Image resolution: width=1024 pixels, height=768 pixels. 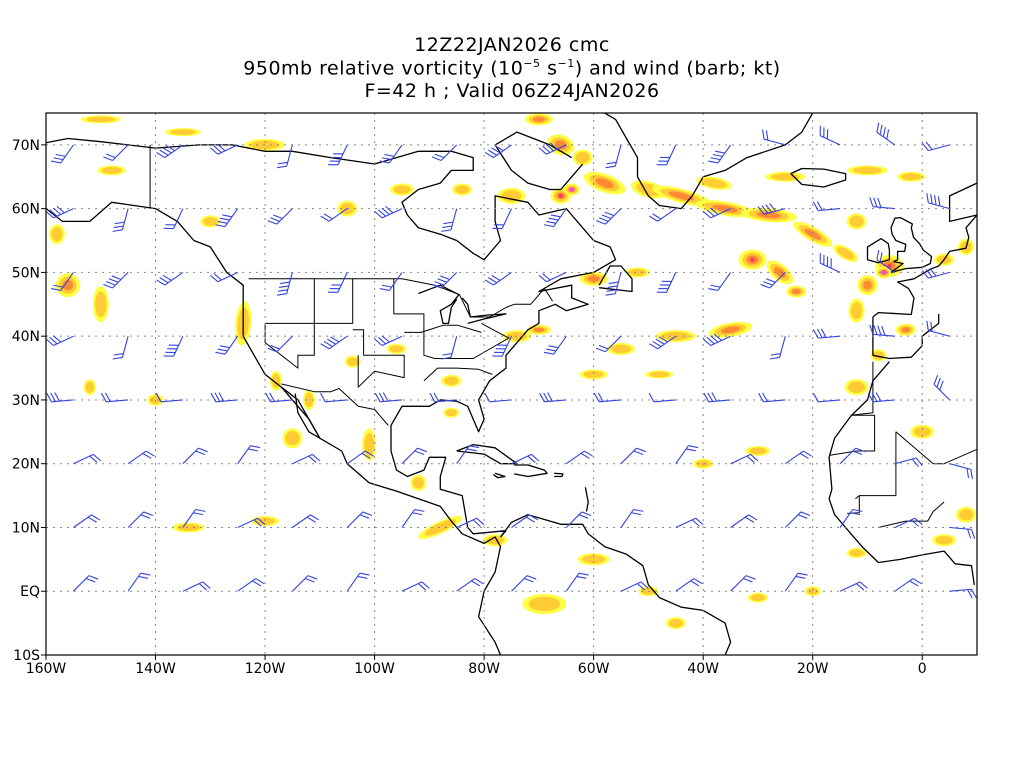 What do you see at coordinates (26, 210) in the screenshot?
I see `lat-tick-label: 60N` at bounding box center [26, 210].